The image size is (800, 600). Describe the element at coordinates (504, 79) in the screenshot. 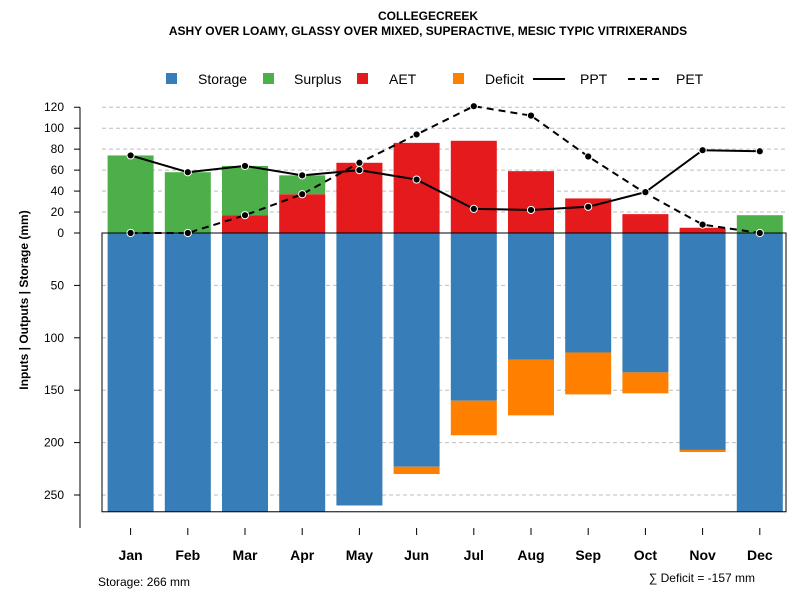

I see `legend-label: Deficit` at that location.